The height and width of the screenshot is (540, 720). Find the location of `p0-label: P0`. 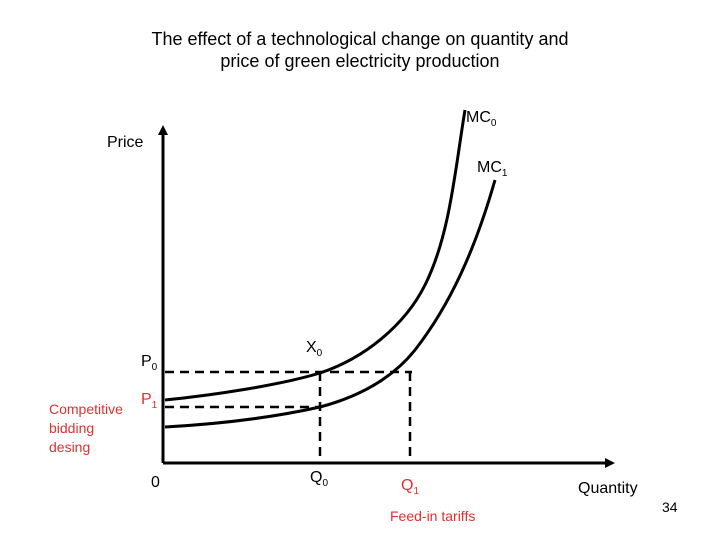

p0-label: P0 is located at coordinates (149, 363).